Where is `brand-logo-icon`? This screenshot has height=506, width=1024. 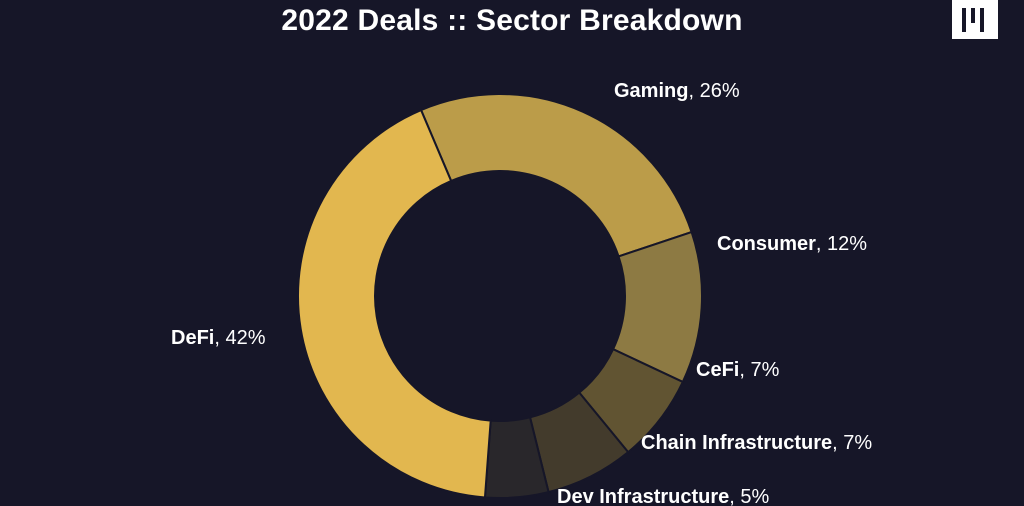 brand-logo-icon is located at coordinates (975, 19).